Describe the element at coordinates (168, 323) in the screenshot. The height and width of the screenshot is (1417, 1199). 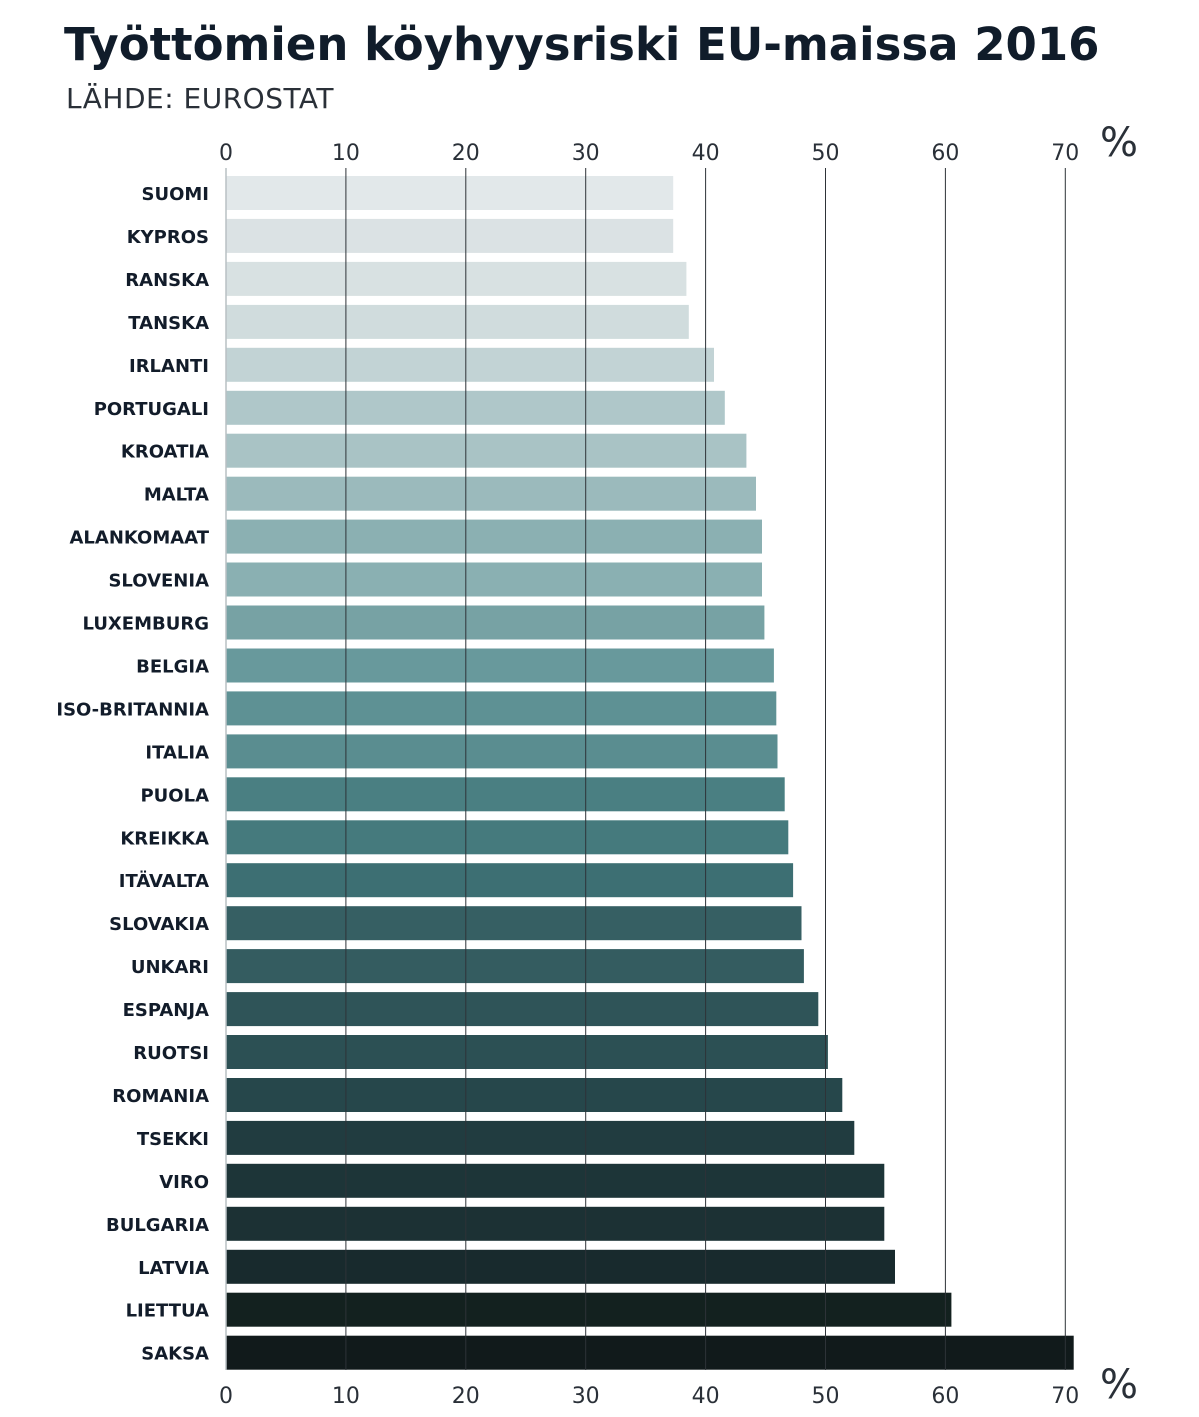
I see `category-label-tanska: TANSKA` at that location.